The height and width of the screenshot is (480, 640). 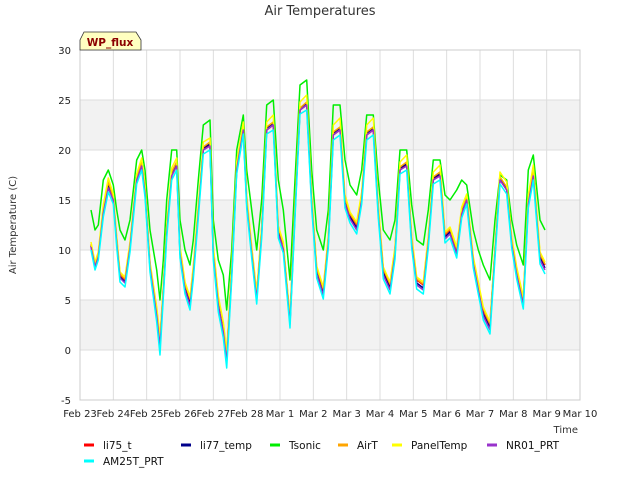 I want to click on y-tick-label: 25, so click(x=64, y=101).